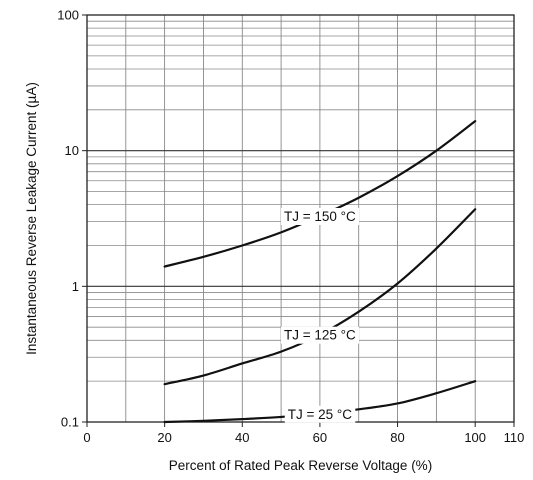 This screenshot has height=480, width=533. I want to click on y-tick-label: 100, so click(68, 15).